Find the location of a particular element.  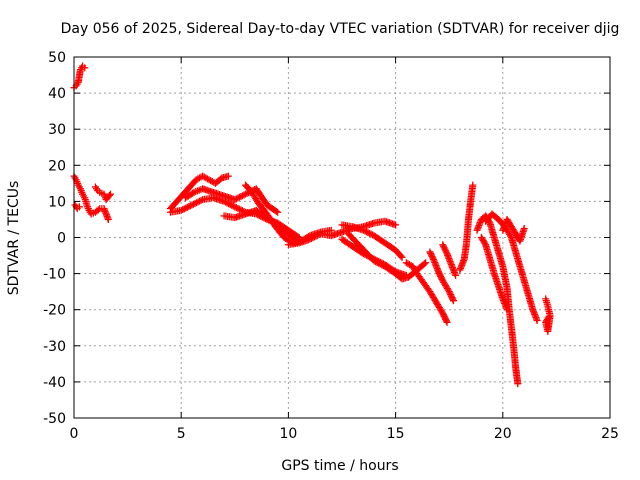

y-tick-label: 20 is located at coordinates (57, 166).